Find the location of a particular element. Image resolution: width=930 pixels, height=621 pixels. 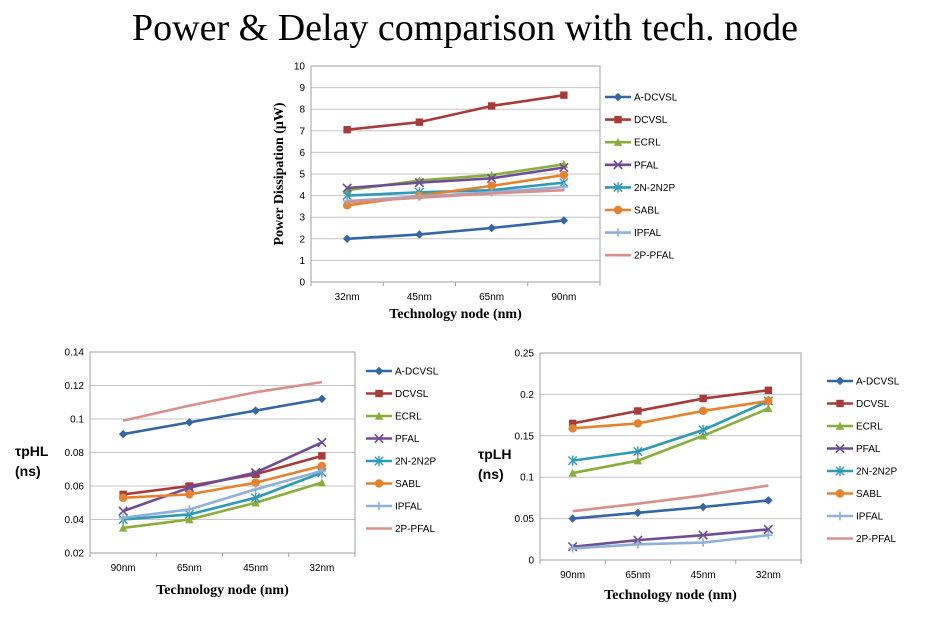

y-tick-label: 1 is located at coordinates (302, 261).